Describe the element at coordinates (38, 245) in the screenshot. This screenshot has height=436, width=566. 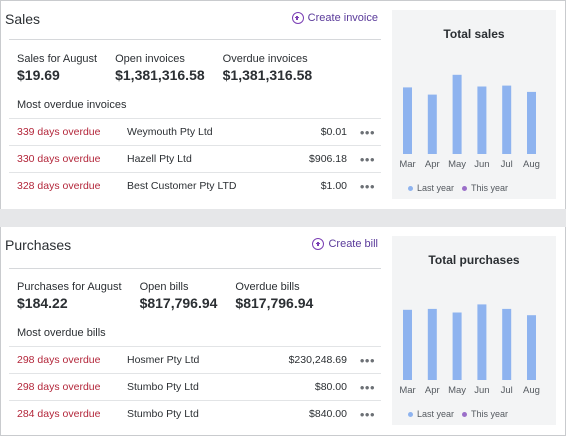
I see `purchases-title: Purchases` at that location.